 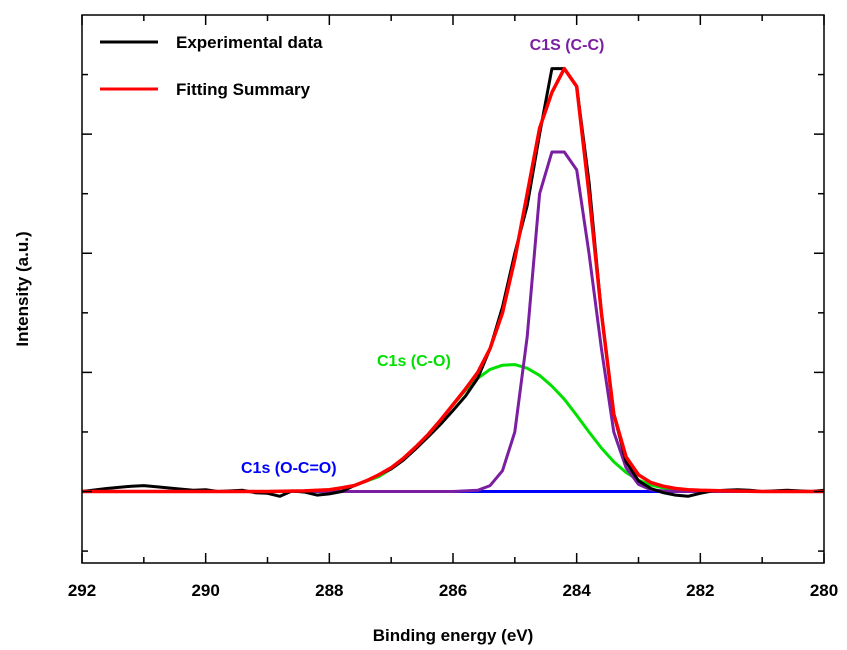 What do you see at coordinates (453, 590) in the screenshot?
I see `x-tick-label: 286` at bounding box center [453, 590].